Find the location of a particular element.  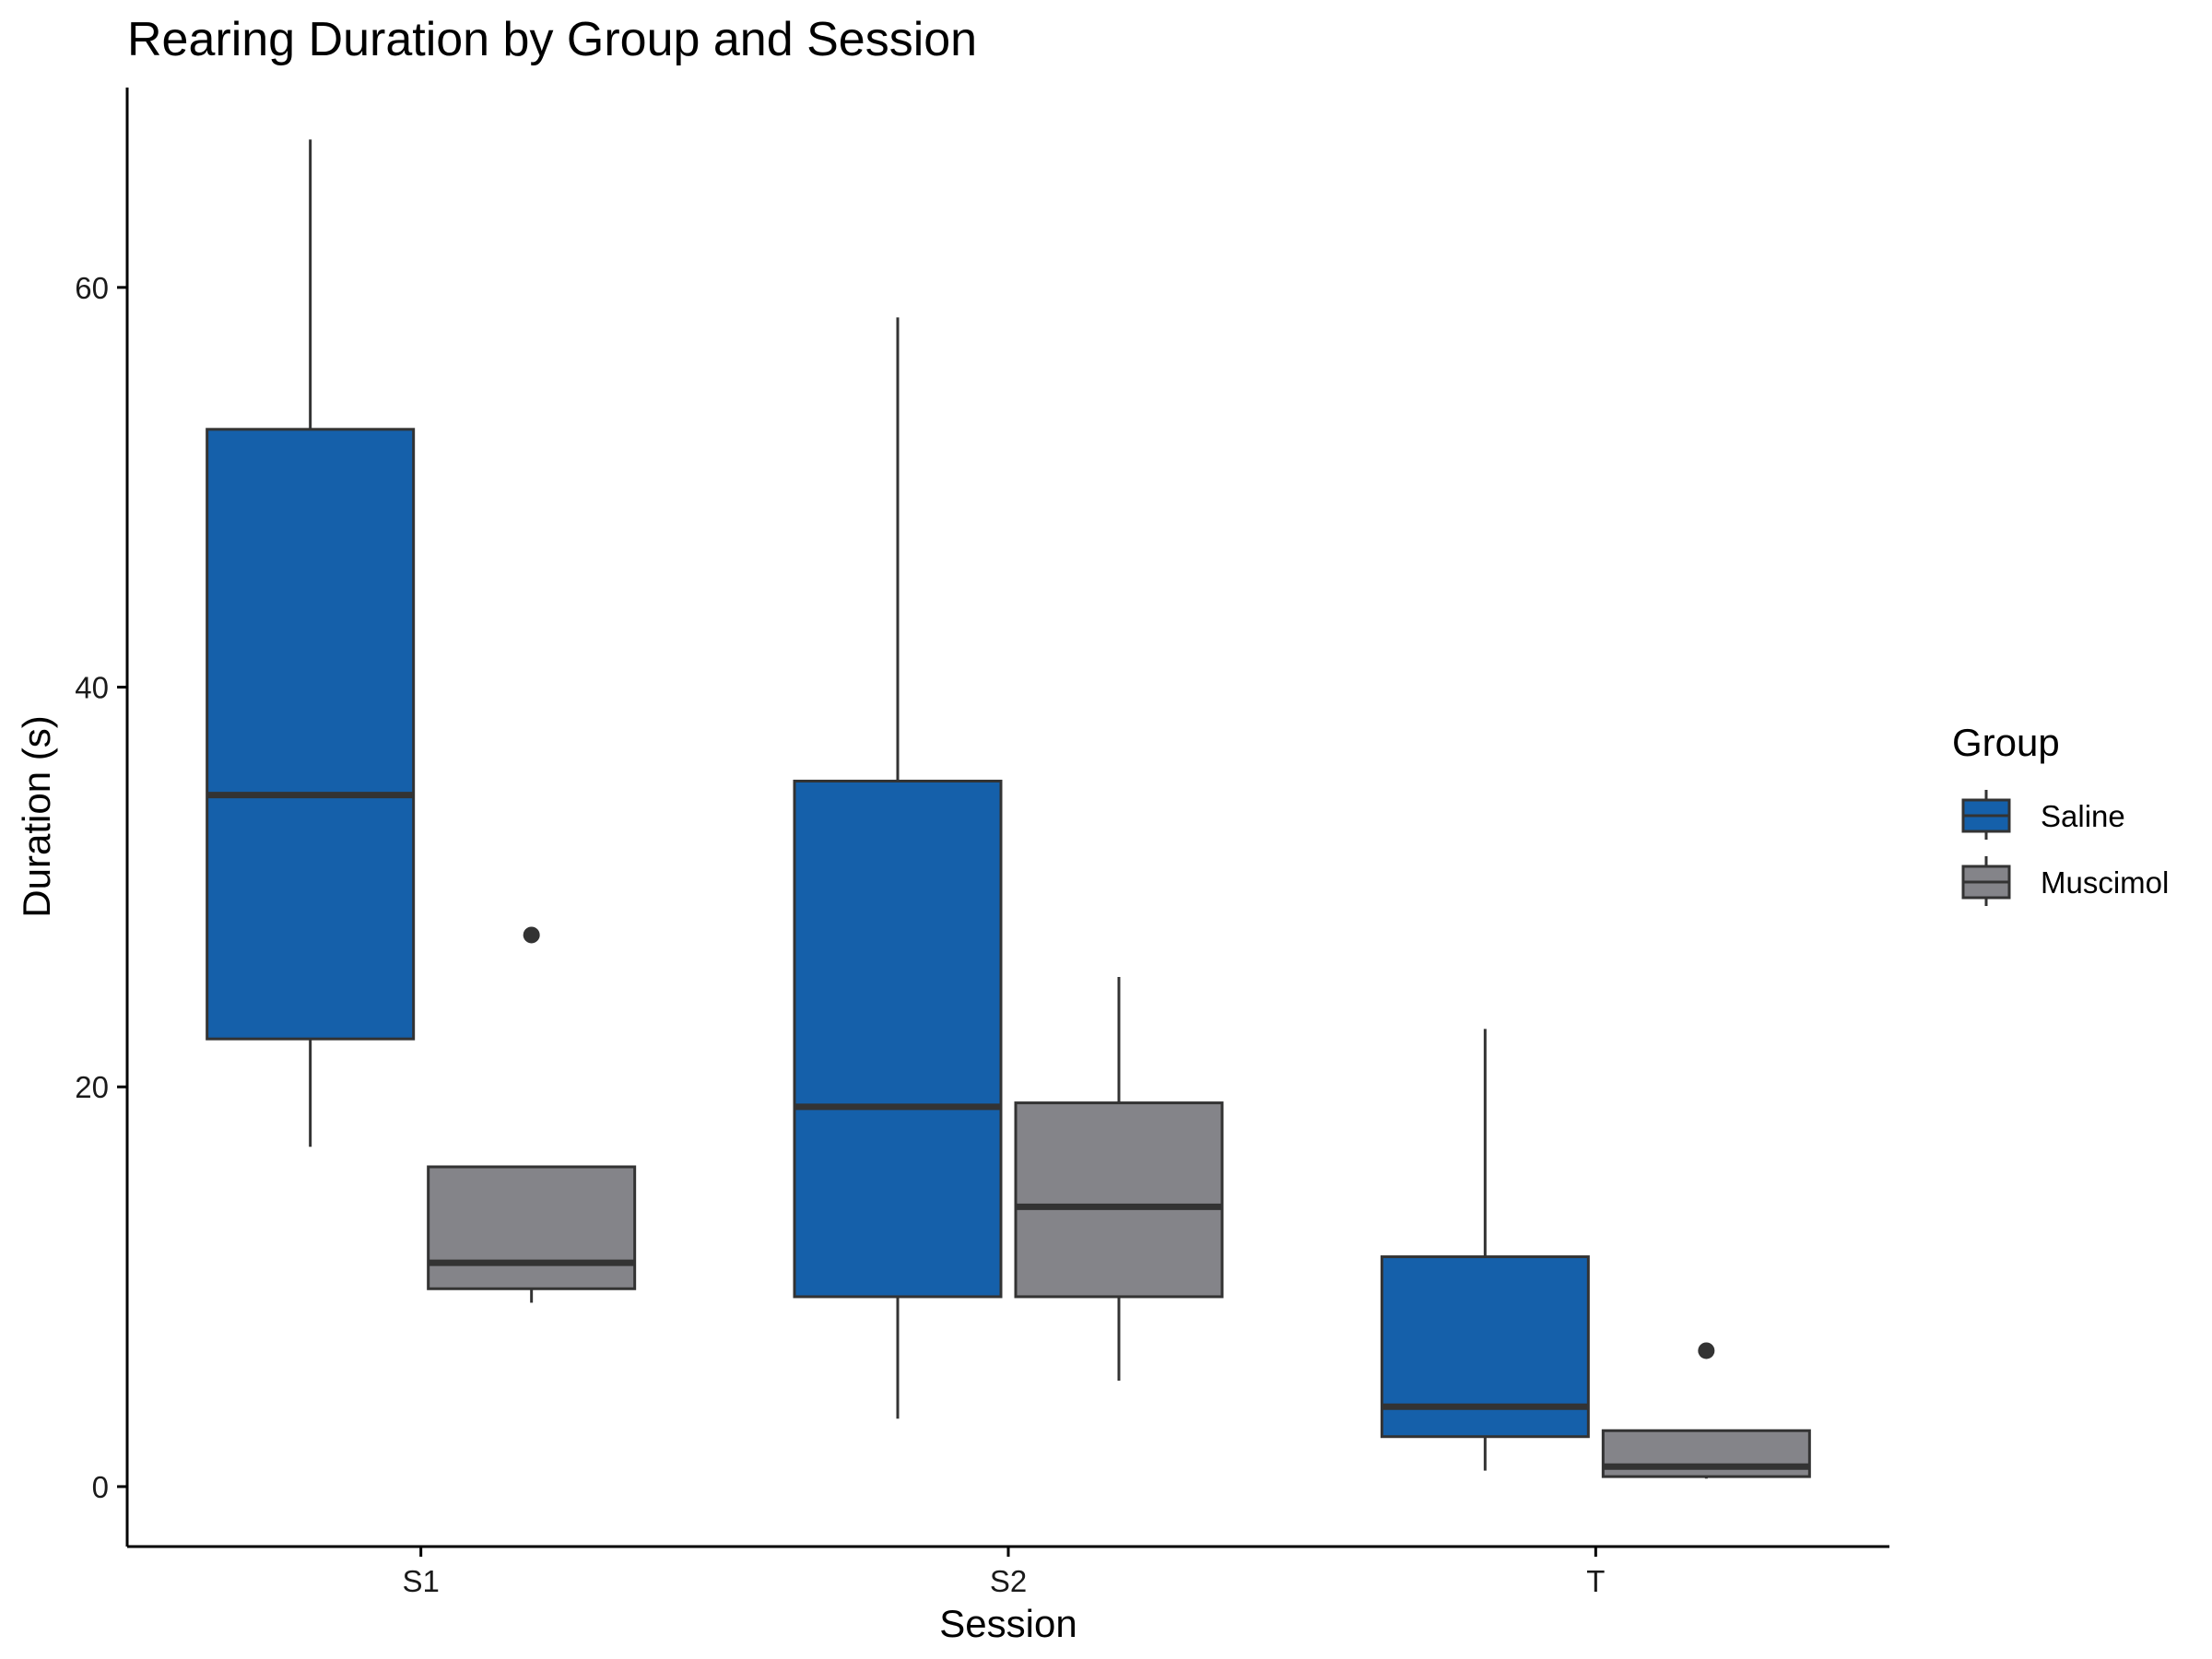

y-axis-ticks: 0 20 40 60 is located at coordinates (101, 887).